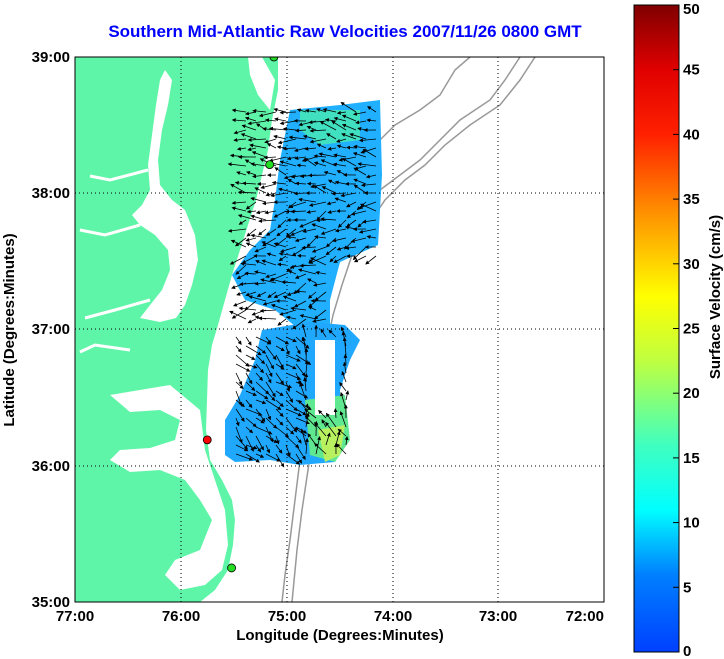 The image size is (724, 659). I want to click on lon-tick-labels: 77:00 76:00 75:00 74:00 73:00 72:00, so click(330, 616).